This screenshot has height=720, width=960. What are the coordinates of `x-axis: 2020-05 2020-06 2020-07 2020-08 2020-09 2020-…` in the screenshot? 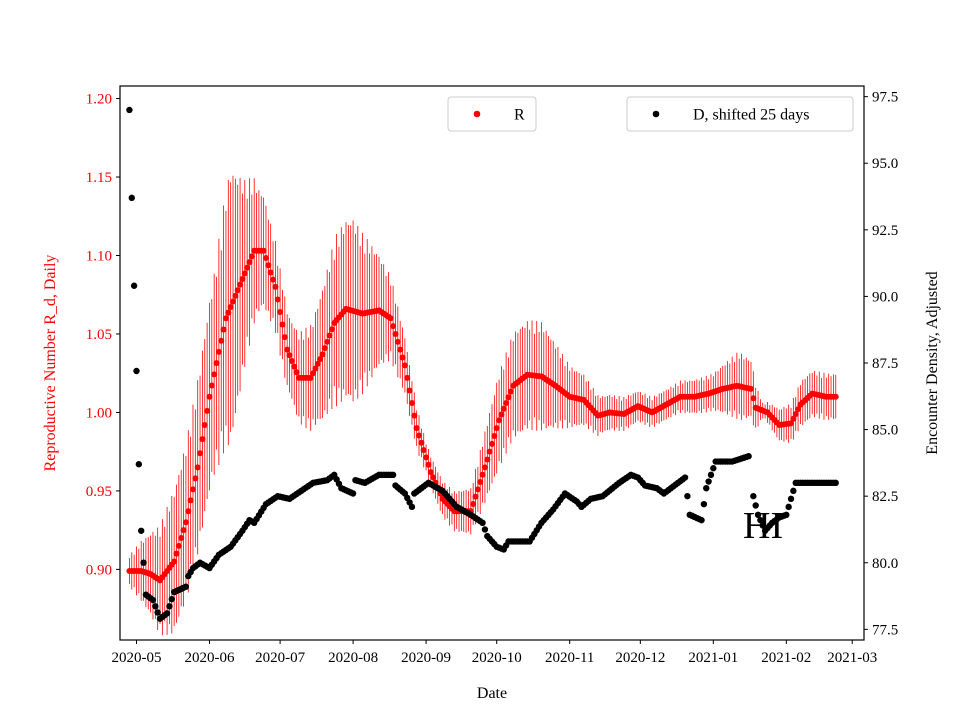 It's located at (494, 653).